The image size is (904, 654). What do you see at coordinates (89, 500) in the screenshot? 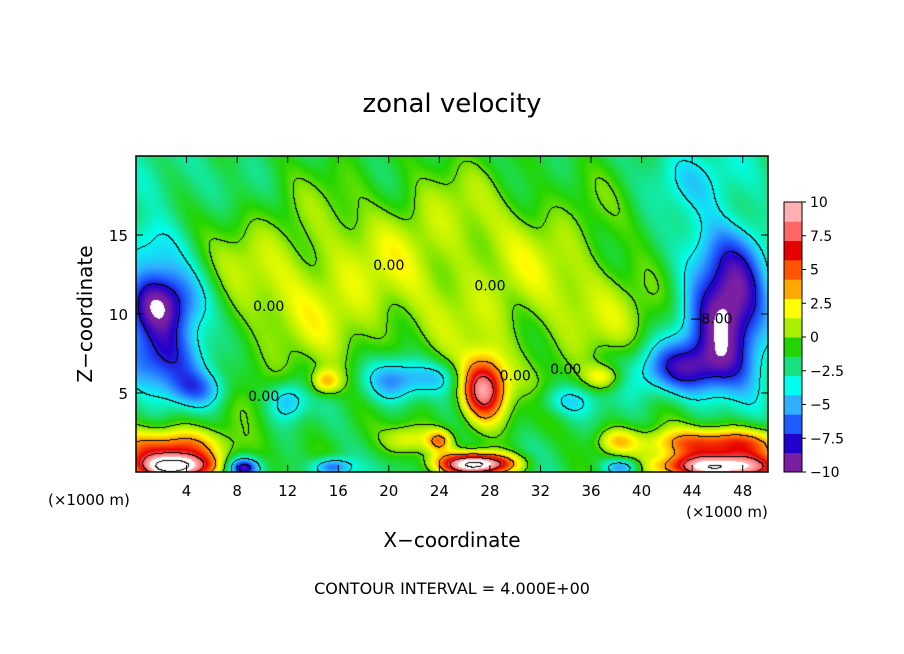
I see `x-axis-unit-left: (×1000 m)` at bounding box center [89, 500].